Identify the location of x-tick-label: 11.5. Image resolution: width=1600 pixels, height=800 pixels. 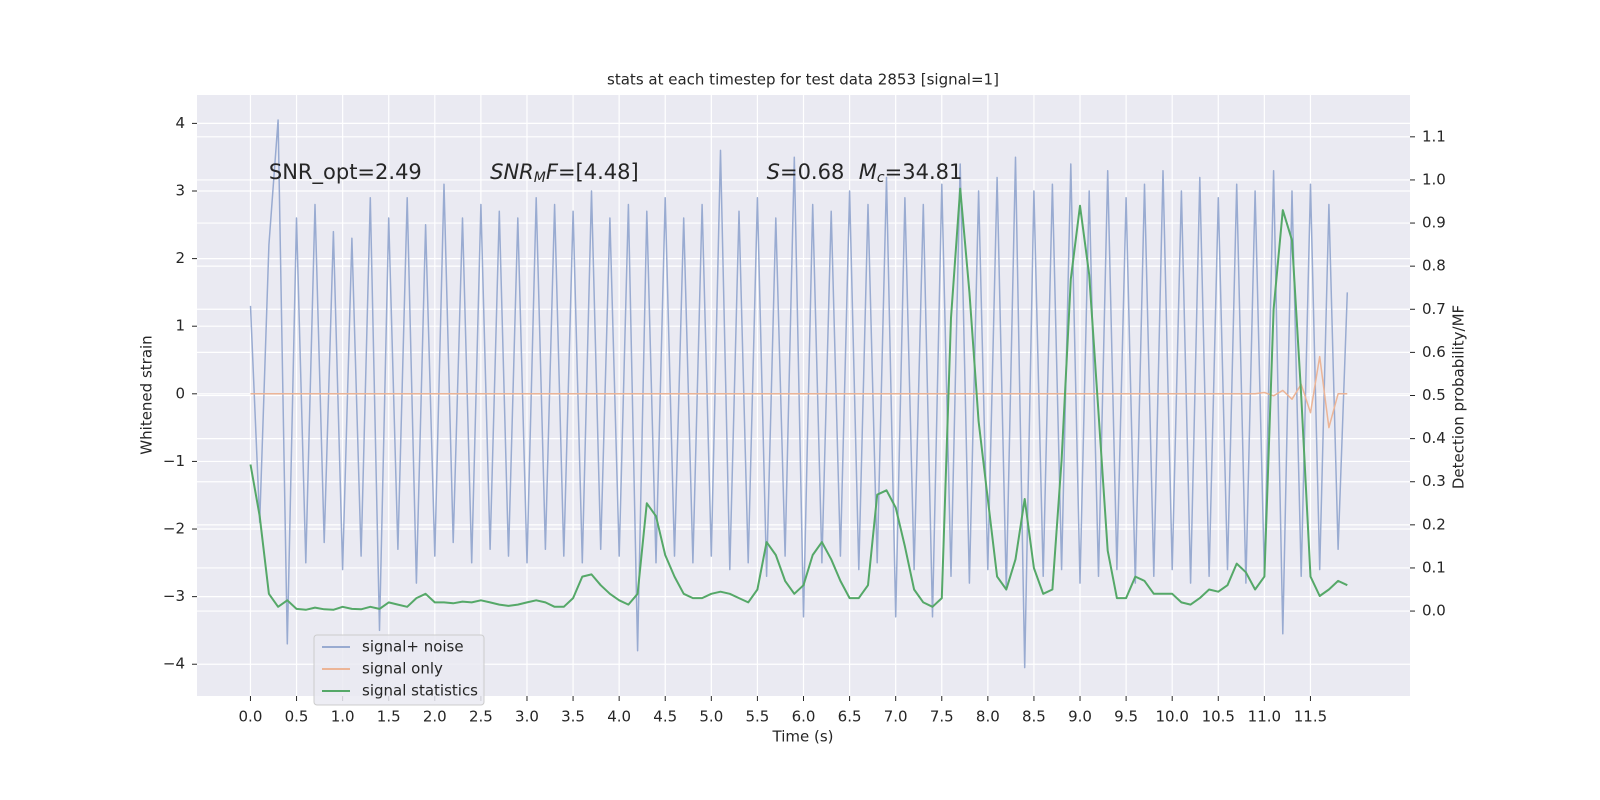
(1310, 717).